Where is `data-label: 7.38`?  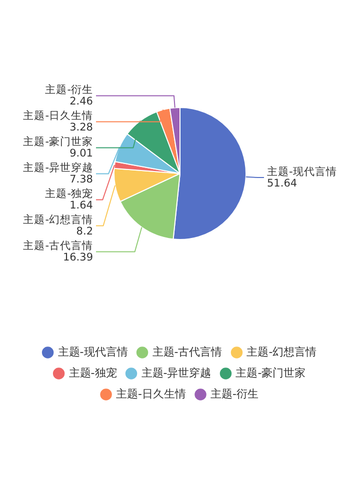 data-label: 7.38 is located at coordinates (81, 180).